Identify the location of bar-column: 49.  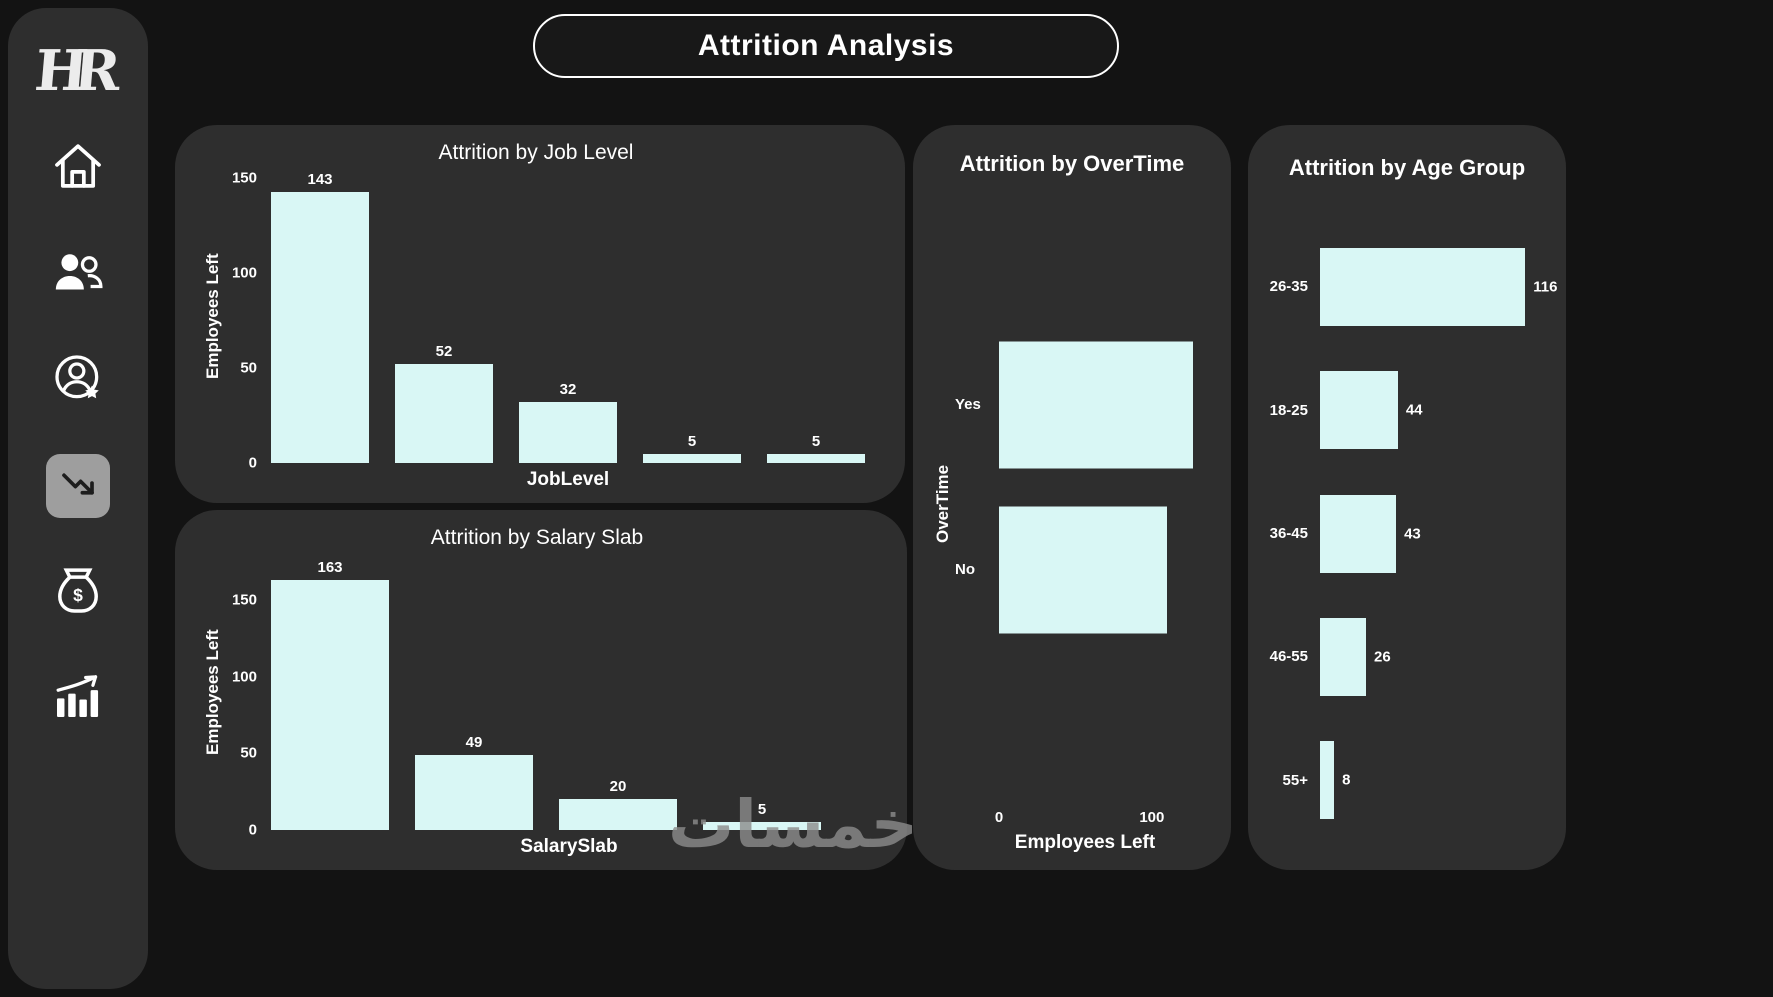
(474, 692).